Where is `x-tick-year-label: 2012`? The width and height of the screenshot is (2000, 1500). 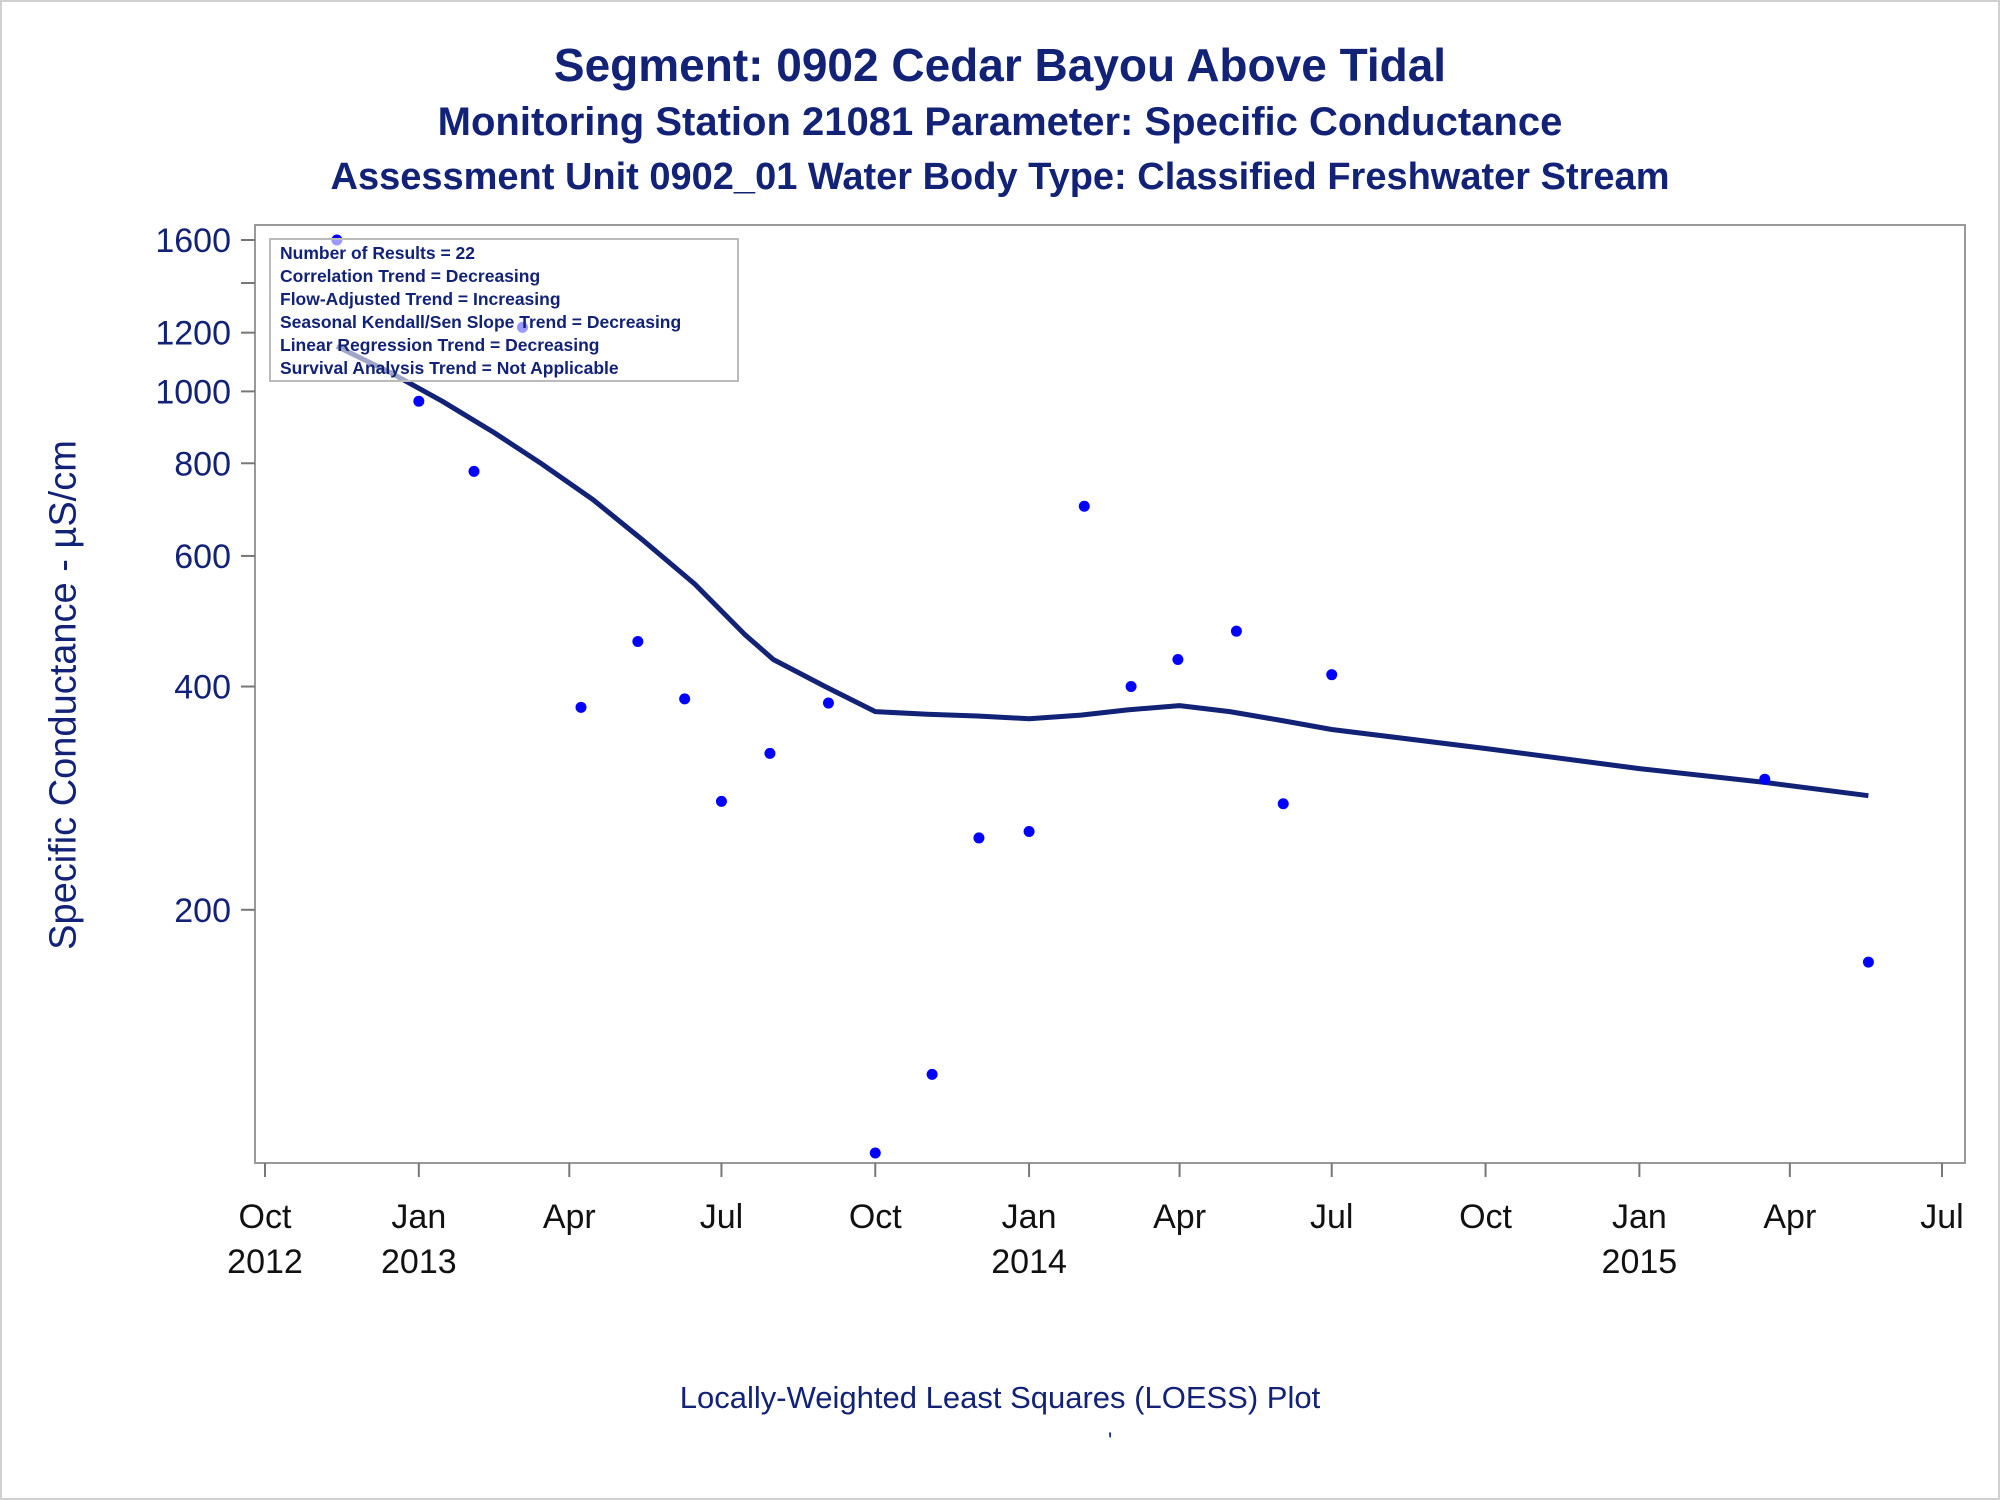
x-tick-year-label: 2012 is located at coordinates (265, 1262).